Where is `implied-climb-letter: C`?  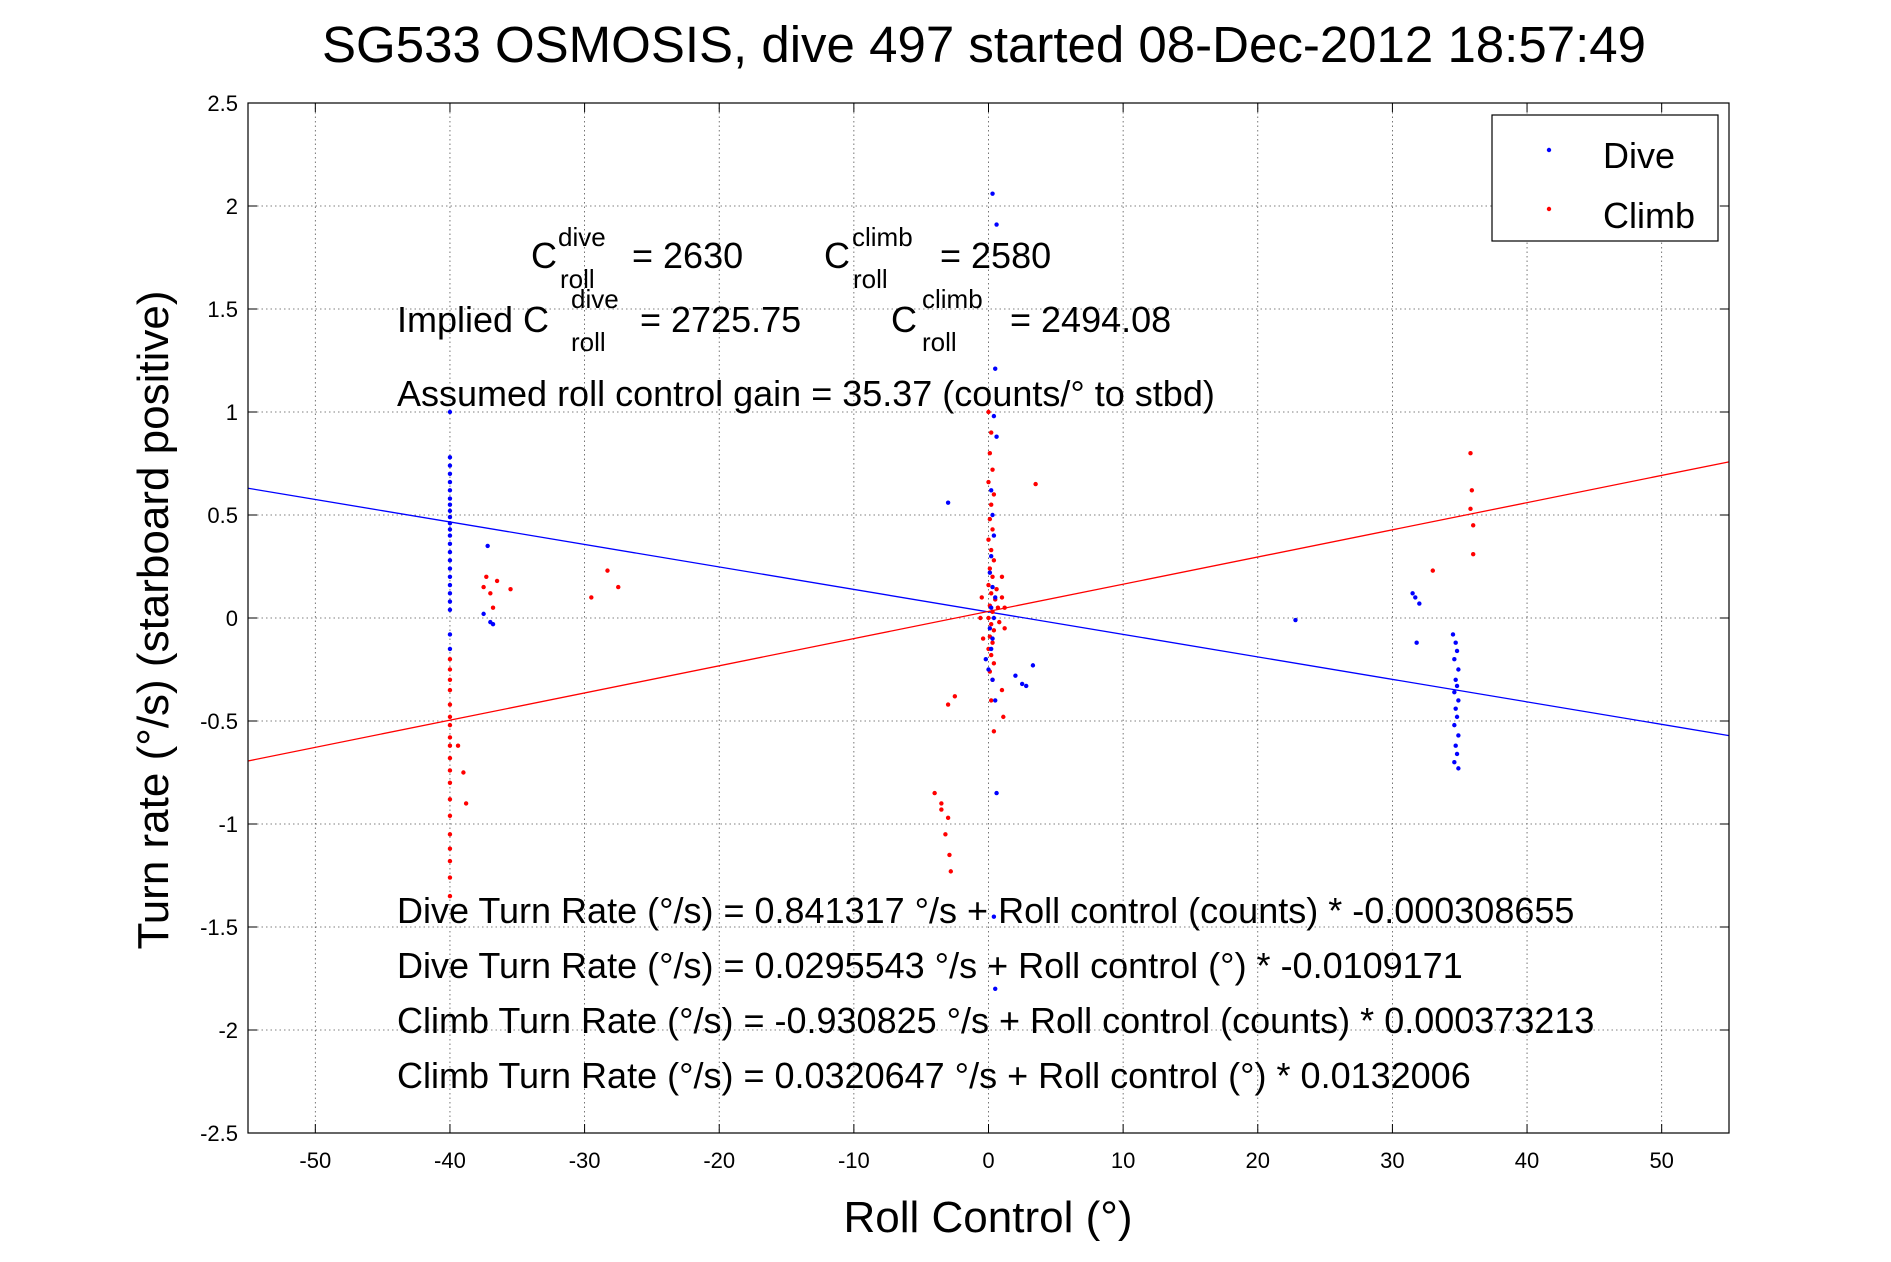
implied-climb-letter: C is located at coordinates (904, 319).